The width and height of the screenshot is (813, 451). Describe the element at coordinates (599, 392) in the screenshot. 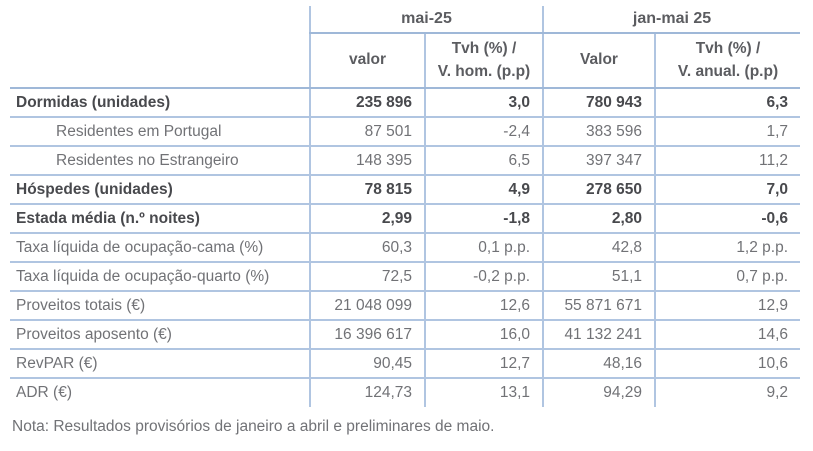

I see `cell-value: 94,29` at that location.